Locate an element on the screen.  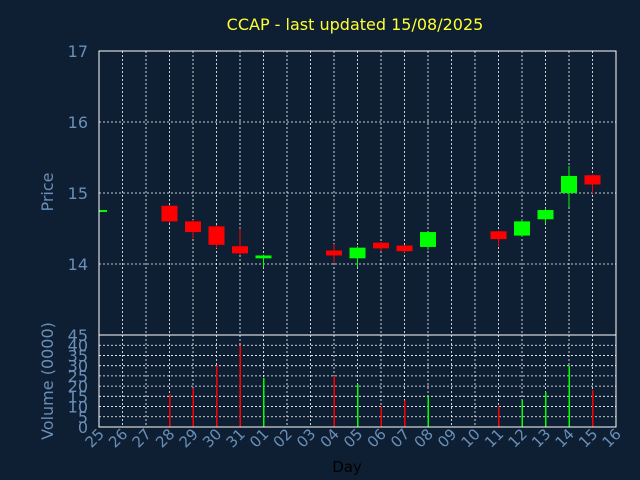
volume-tick-label: 40 is located at coordinates (78, 345).